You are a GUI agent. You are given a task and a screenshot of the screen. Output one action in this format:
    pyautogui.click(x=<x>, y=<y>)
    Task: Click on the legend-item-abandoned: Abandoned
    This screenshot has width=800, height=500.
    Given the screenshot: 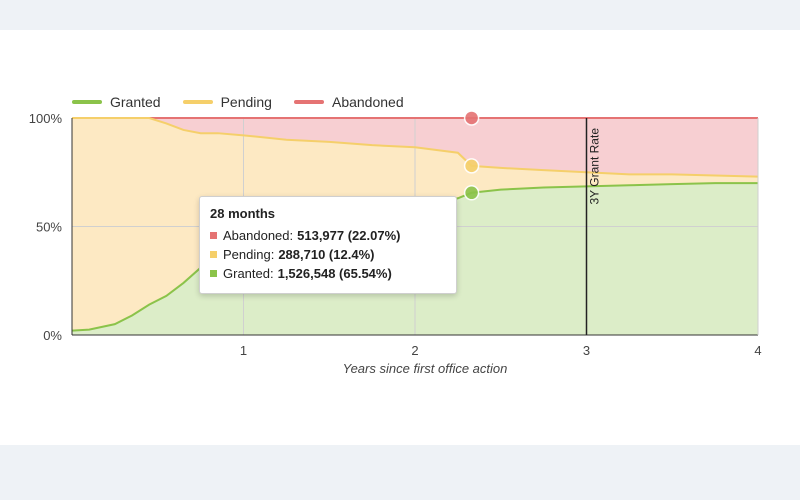 What is the action you would take?
    pyautogui.click(x=348, y=102)
    